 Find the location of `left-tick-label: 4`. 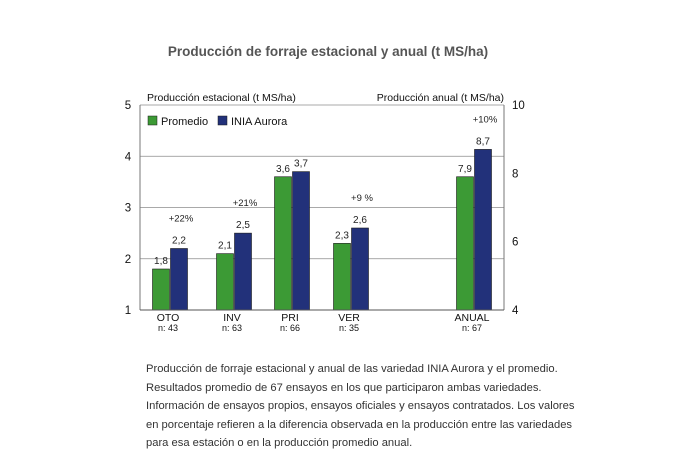

left-tick-label: 4 is located at coordinates (128, 157).